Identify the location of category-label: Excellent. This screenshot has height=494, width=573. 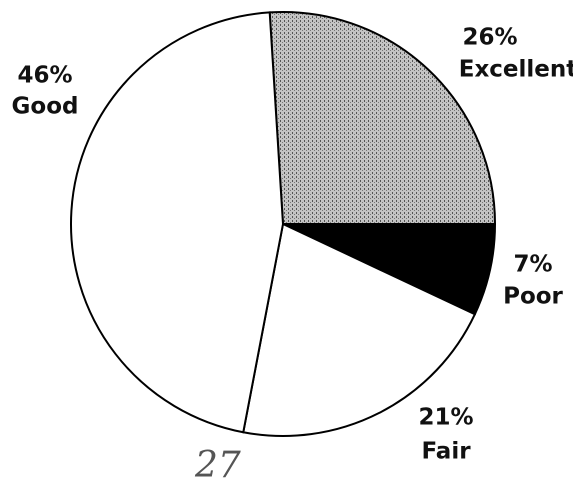
(516, 70).